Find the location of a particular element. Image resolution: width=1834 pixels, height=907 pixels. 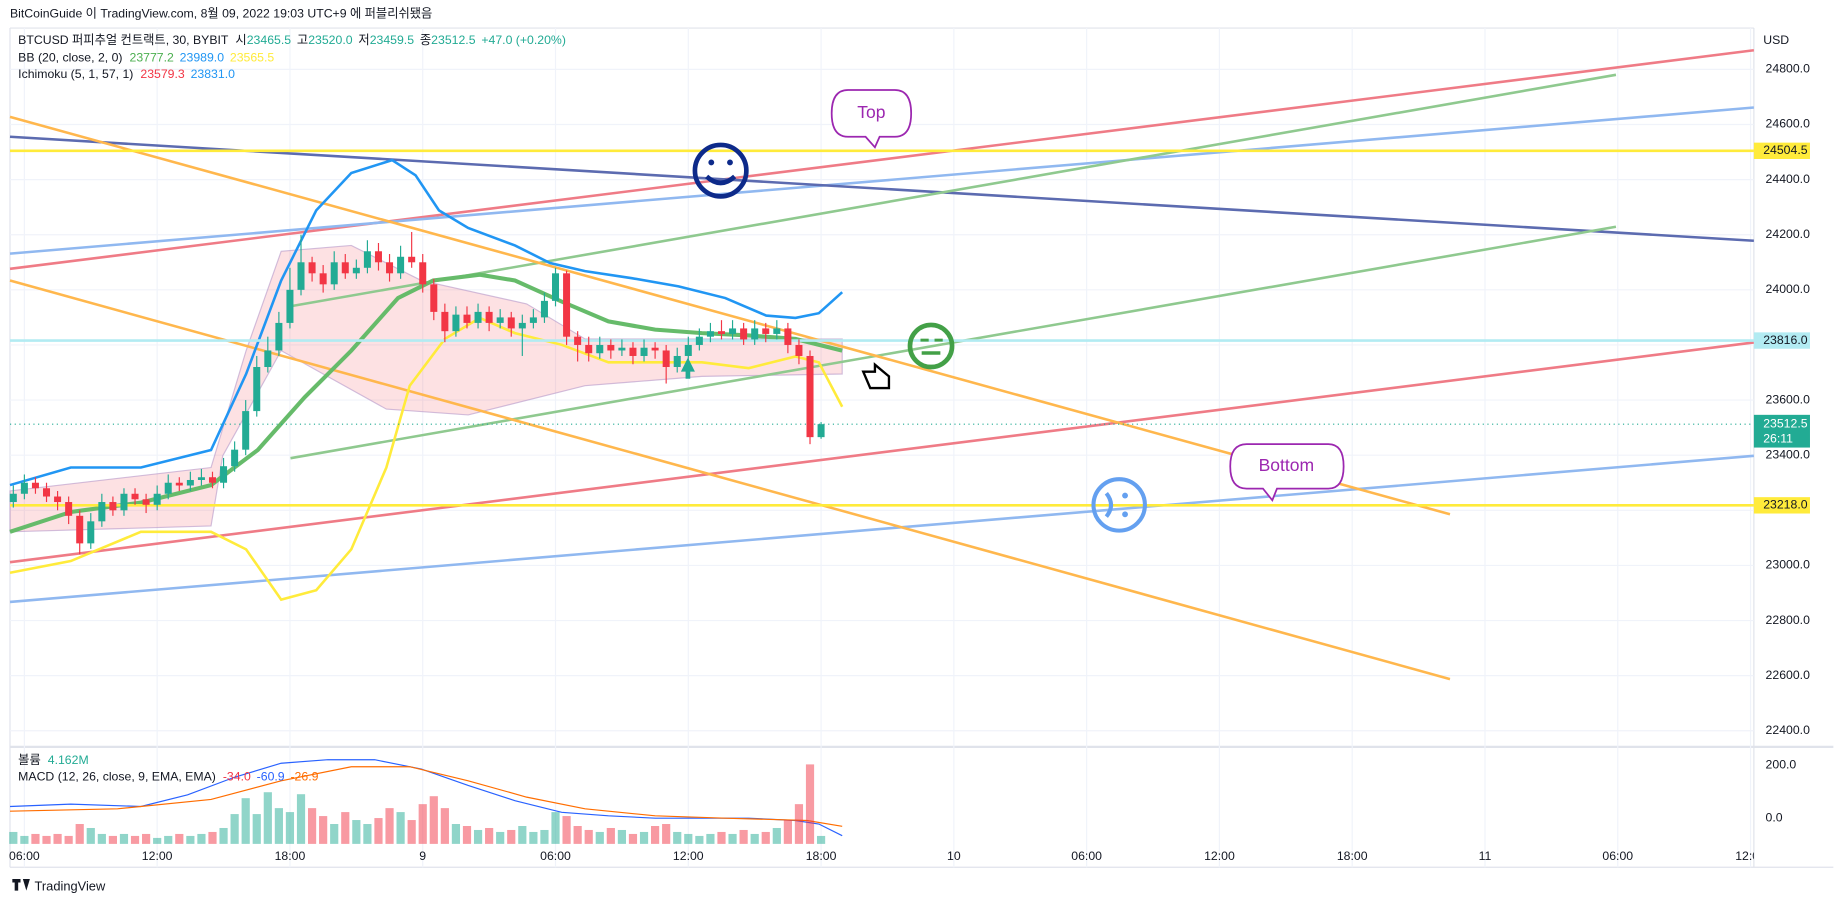

level-label: 24504.5 is located at coordinates (1785, 150).